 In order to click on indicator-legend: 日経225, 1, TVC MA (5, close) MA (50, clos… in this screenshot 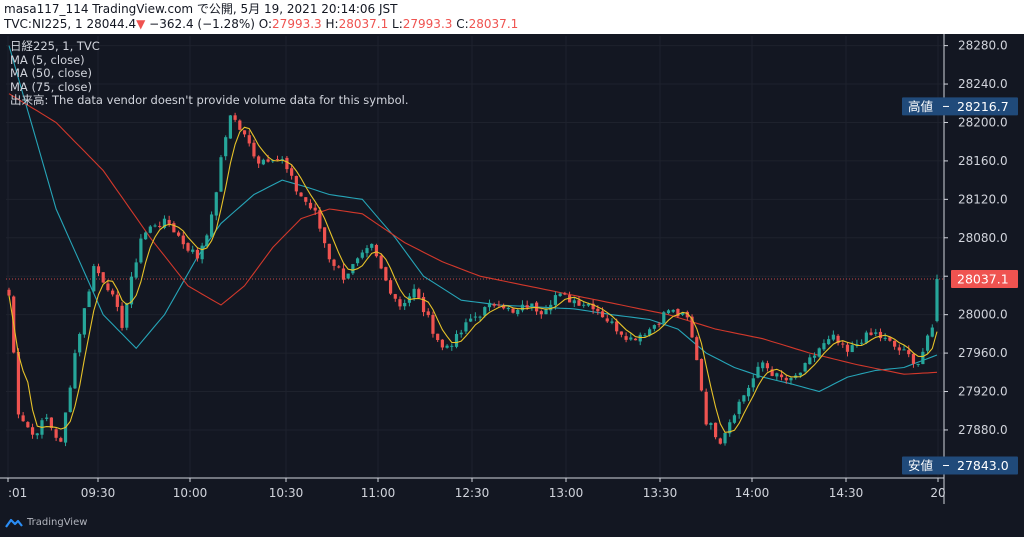, I will do `click(209, 73)`.